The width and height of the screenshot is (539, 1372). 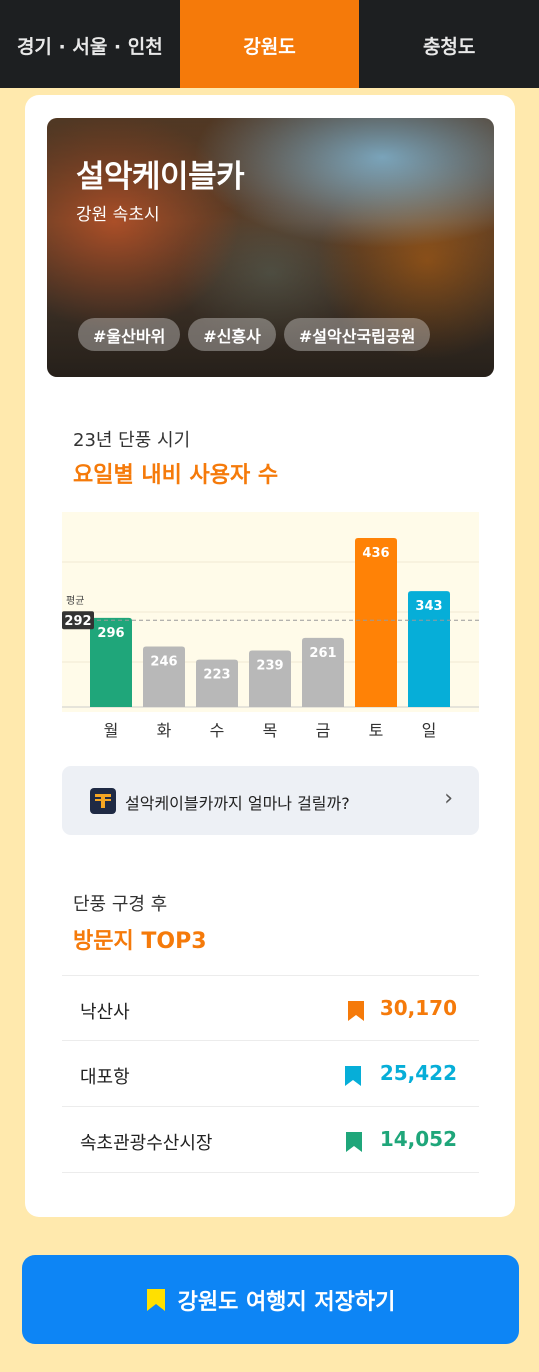 I want to click on x-tick-label: 일, so click(x=429, y=730).